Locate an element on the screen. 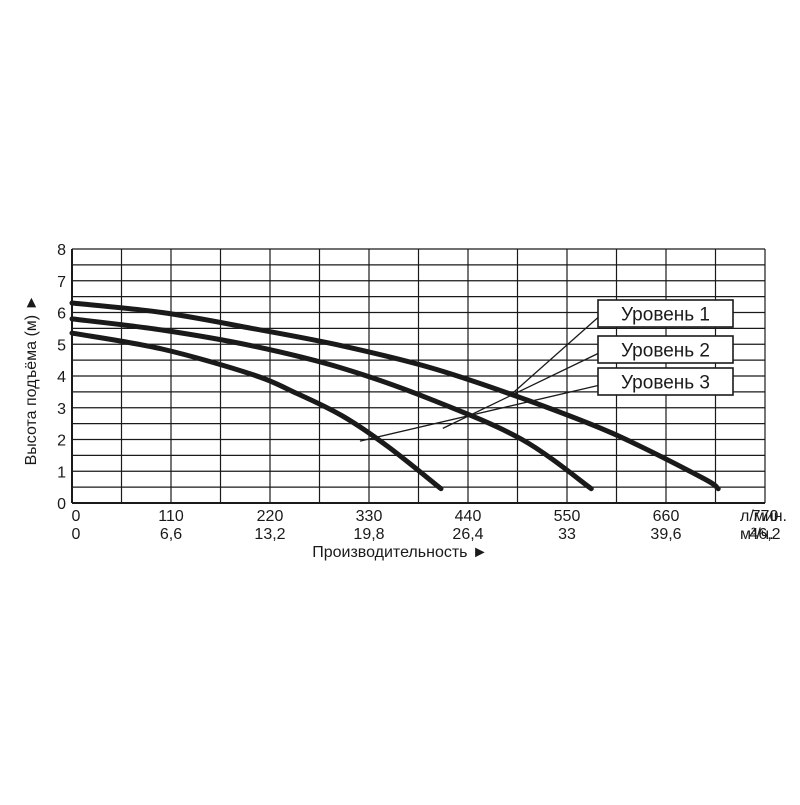 The image size is (800, 805). x-tick-label-secondary: 33 is located at coordinates (567, 534).